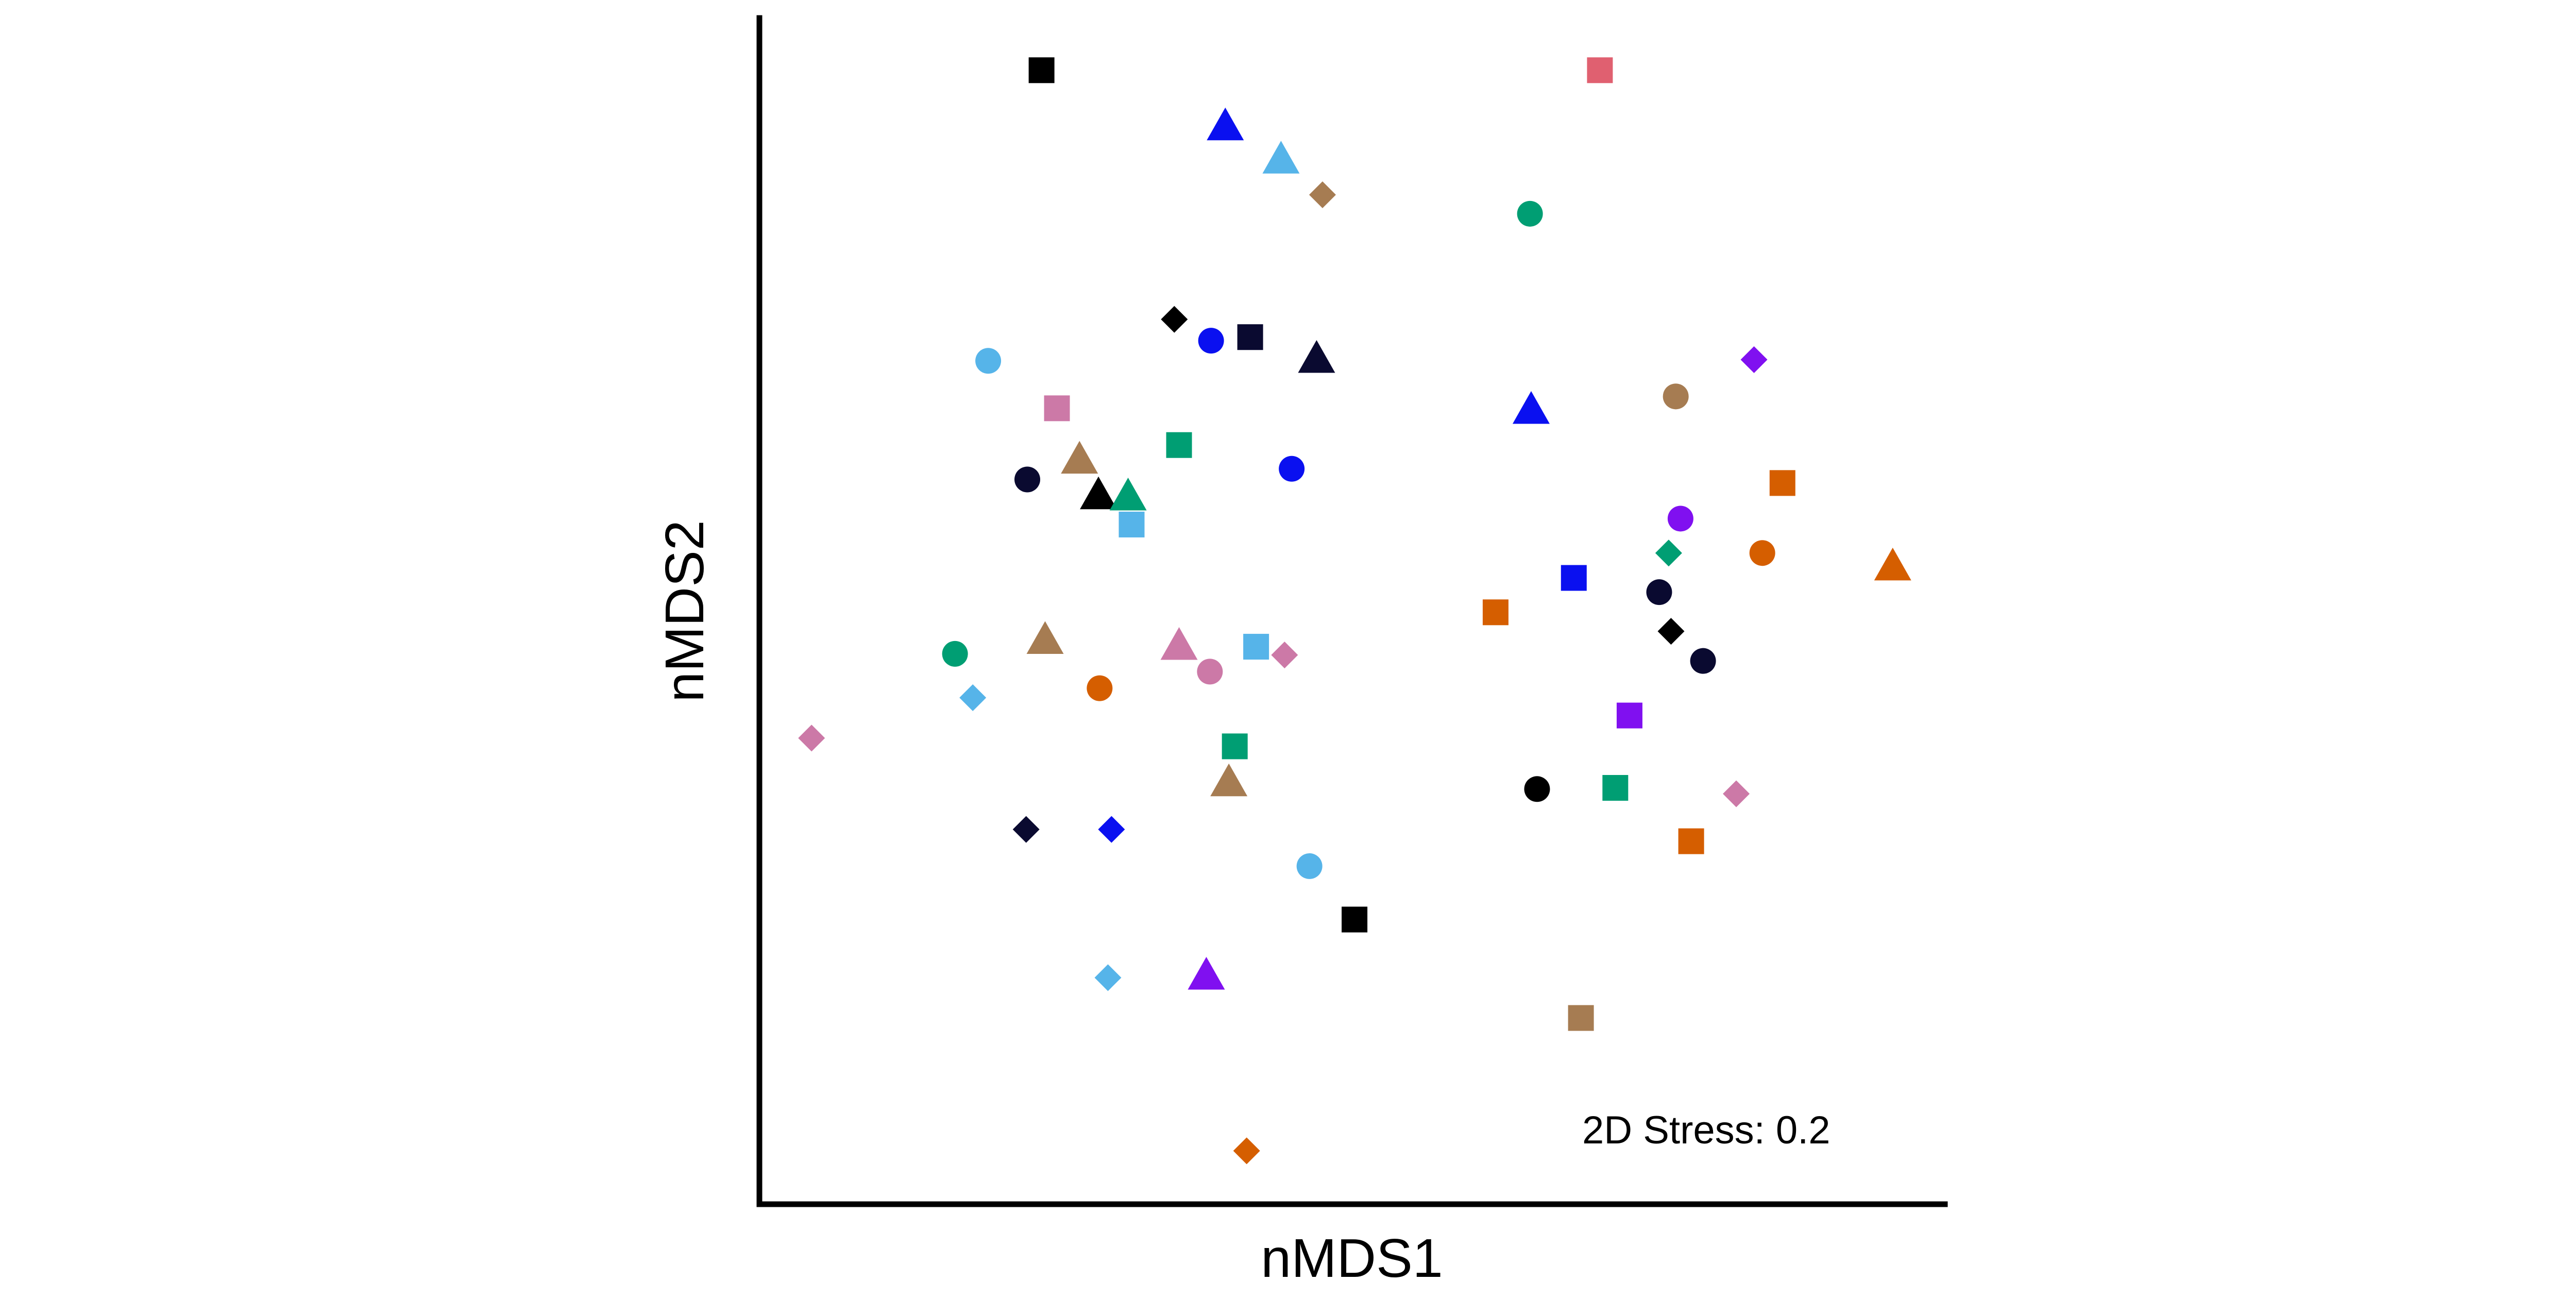  I want to click on x-axis-title: nMDS1, so click(1352, 1258).